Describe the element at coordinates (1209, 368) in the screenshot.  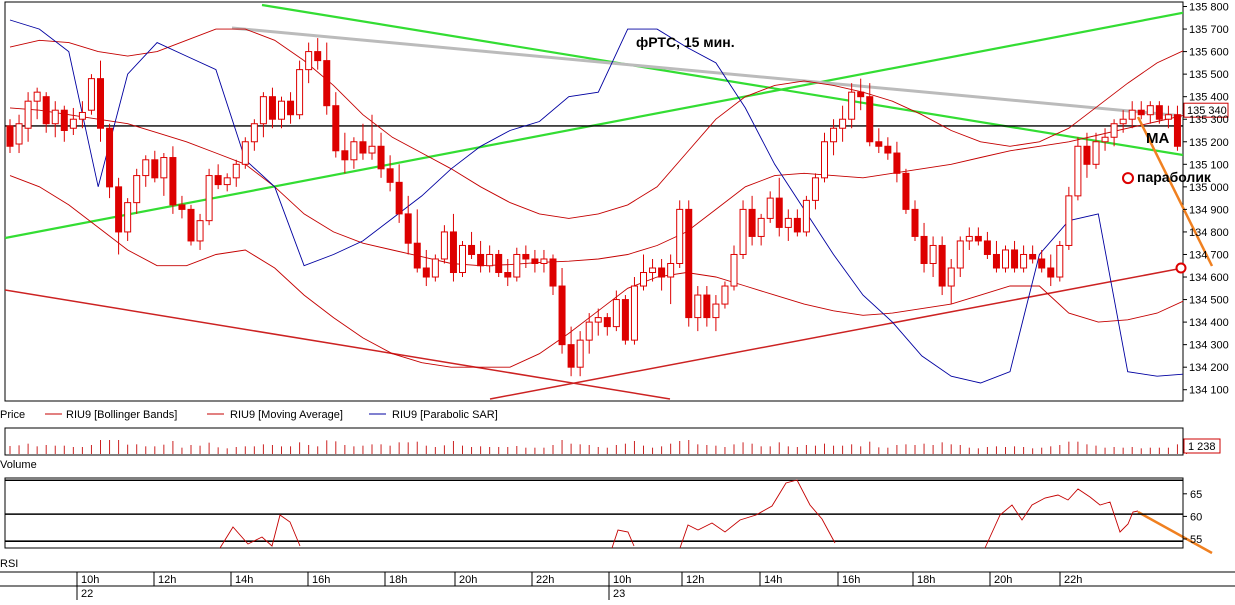
I see `y-tick-label: 134 200` at that location.